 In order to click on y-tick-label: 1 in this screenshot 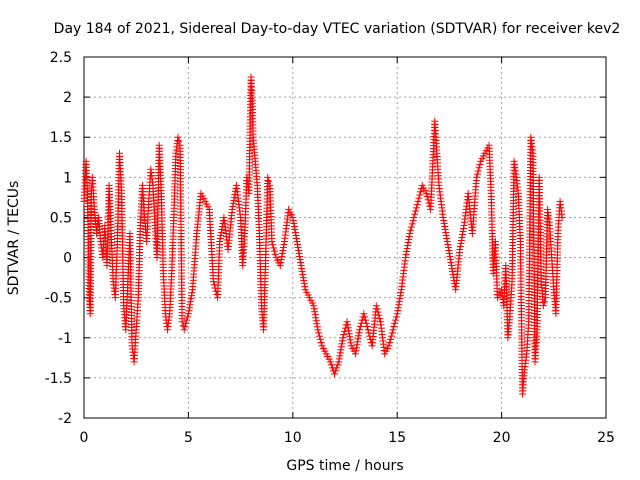, I will do `click(67, 178)`.